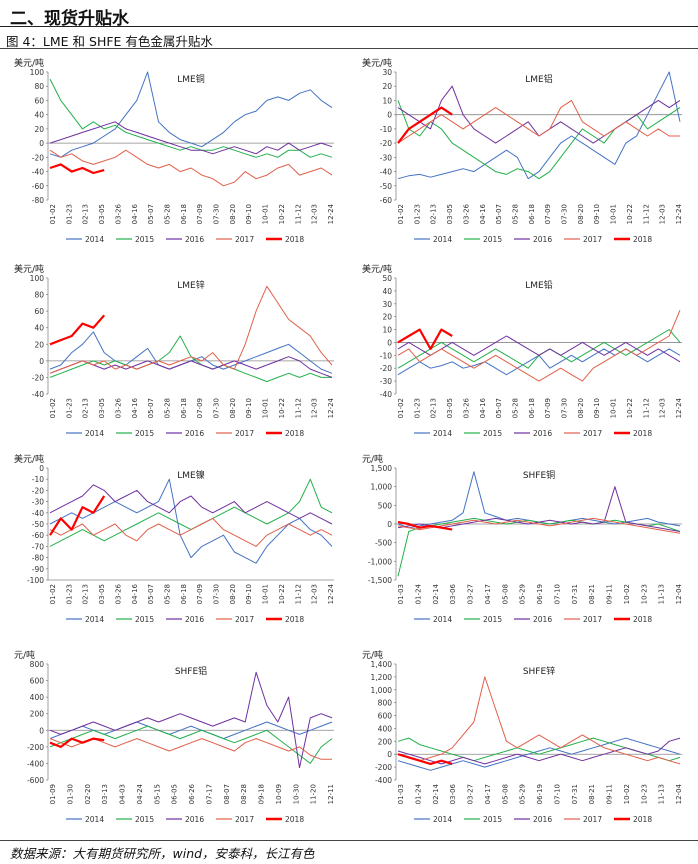 The width and height of the screenshot is (698, 864). I want to click on x-tick-label: 12-04, so click(679, 793).